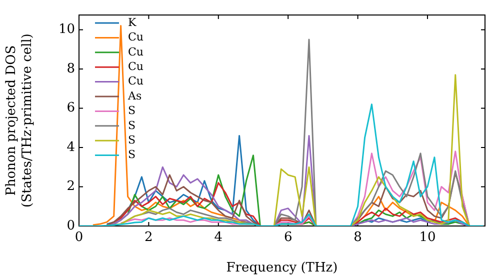 Image resolution: width=500 pixels, height=280 pixels. What do you see at coordinates (358, 238) in the screenshot?
I see `x-tick-label: 8` at bounding box center [358, 238].